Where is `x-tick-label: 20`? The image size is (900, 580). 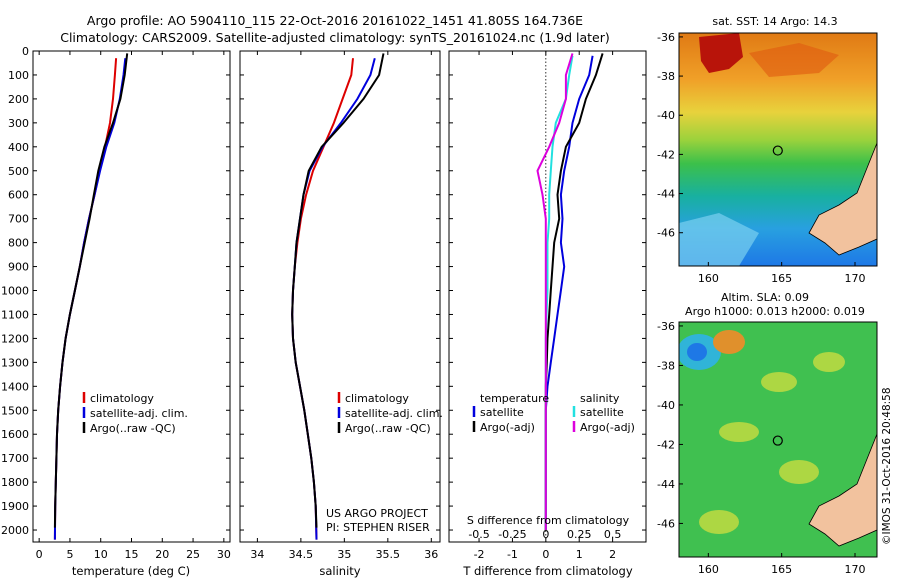 x-tick-label: 20 is located at coordinates (162, 554).